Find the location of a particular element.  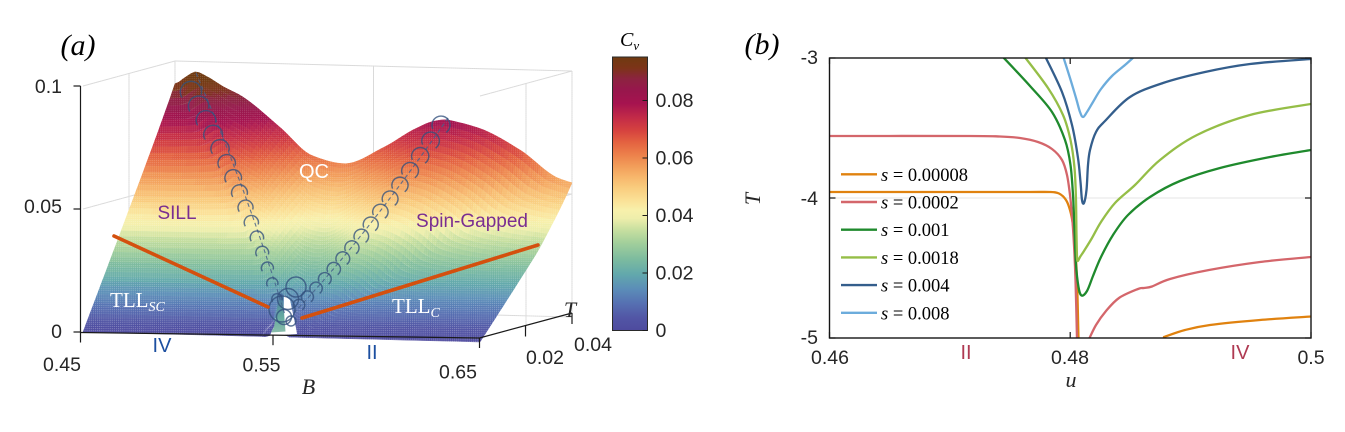

svg-text: s = 0.004 is located at coordinates (915, 287).